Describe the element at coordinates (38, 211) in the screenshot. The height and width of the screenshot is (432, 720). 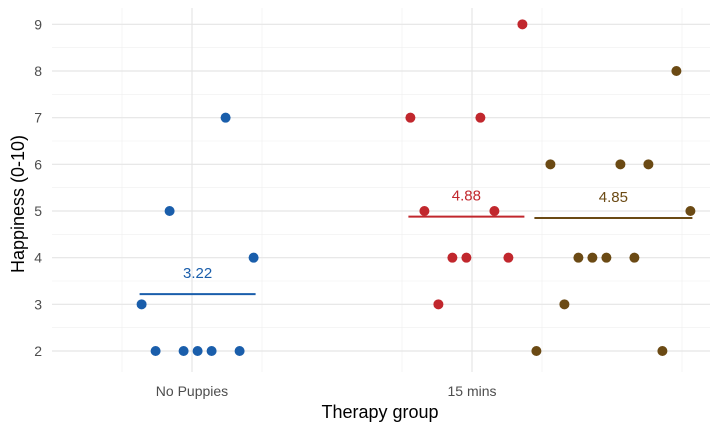
I see `y-tick-label: 5` at that location.